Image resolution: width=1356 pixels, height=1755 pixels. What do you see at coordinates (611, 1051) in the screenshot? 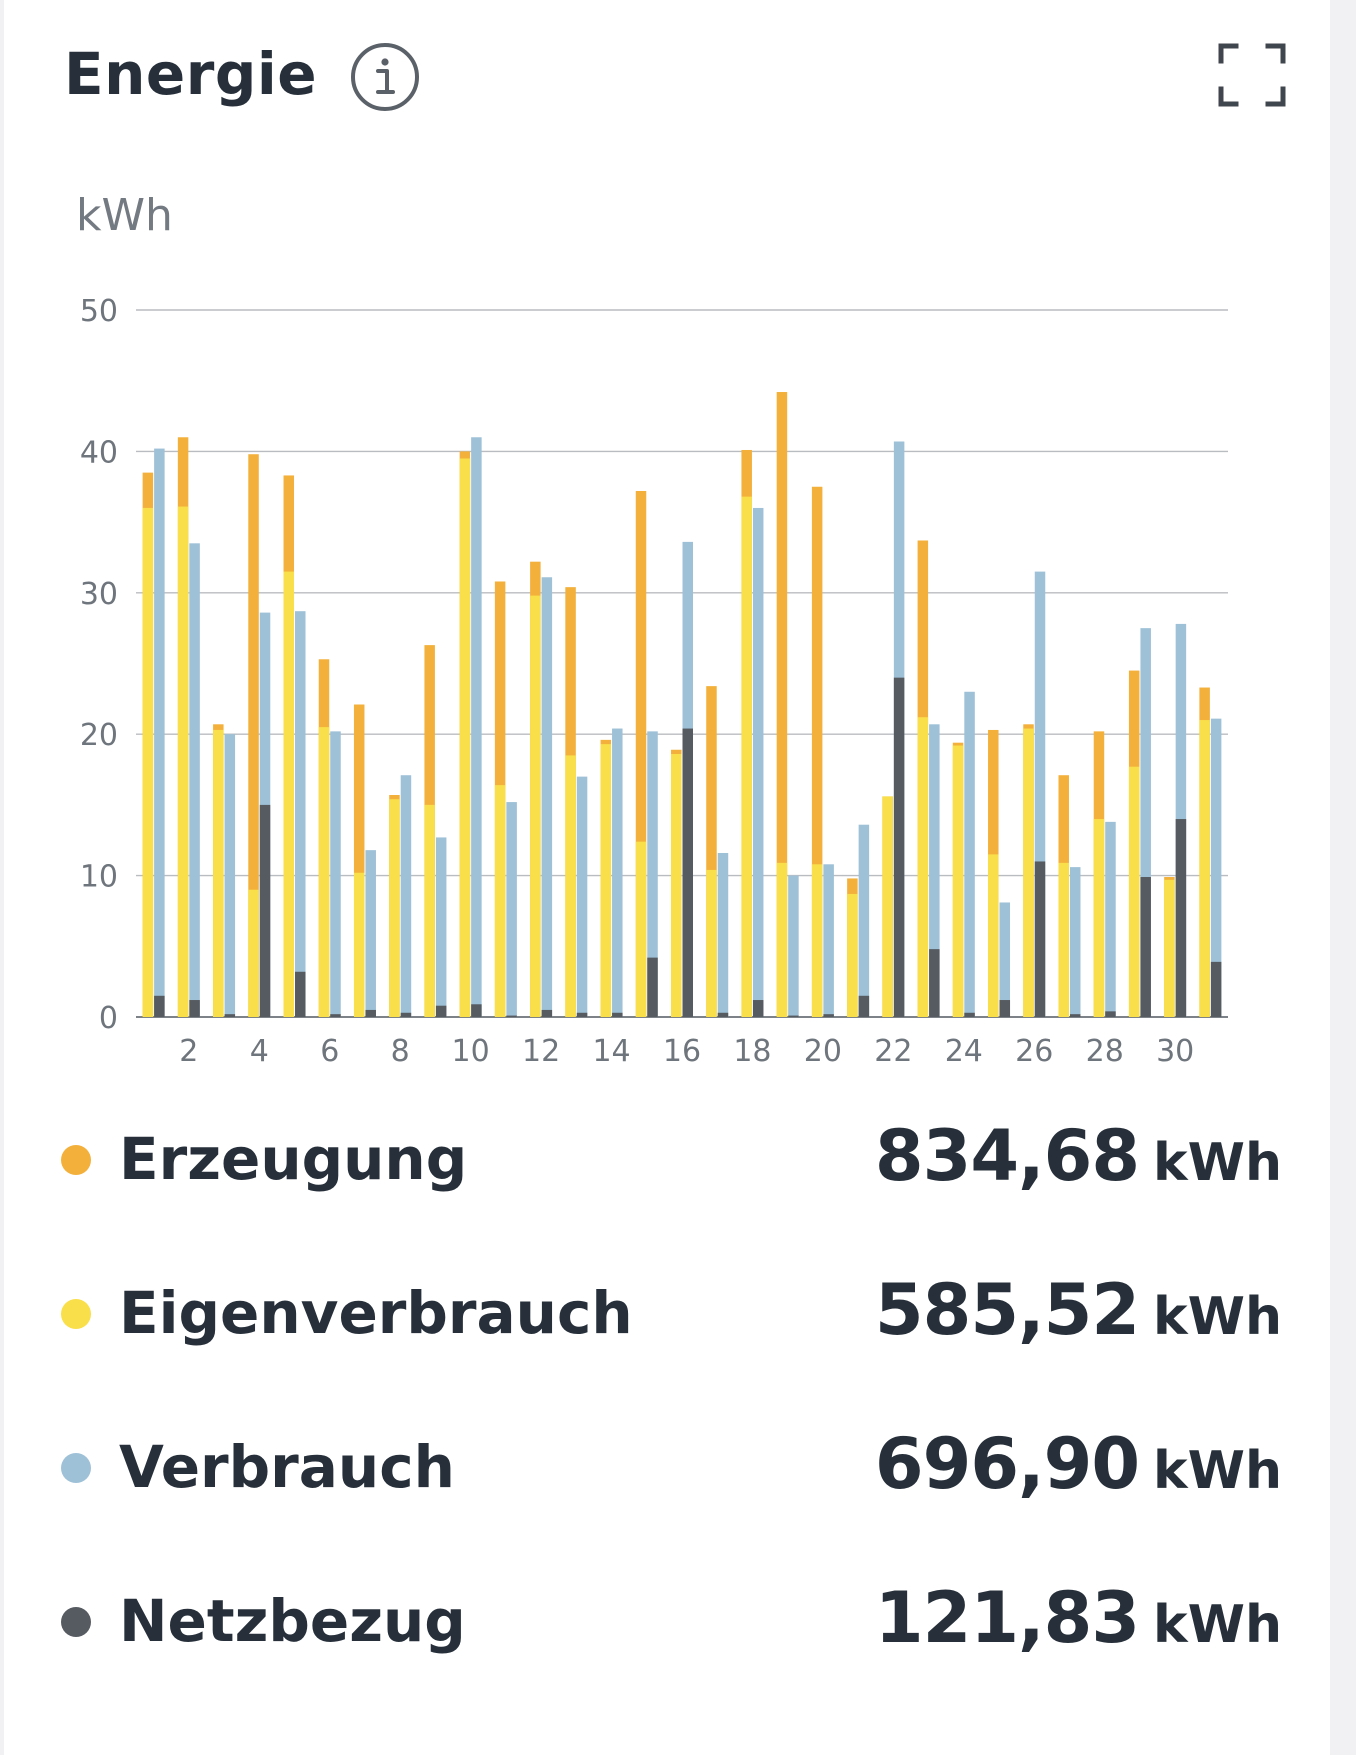
I see `x-tick-label: 14` at bounding box center [611, 1051].